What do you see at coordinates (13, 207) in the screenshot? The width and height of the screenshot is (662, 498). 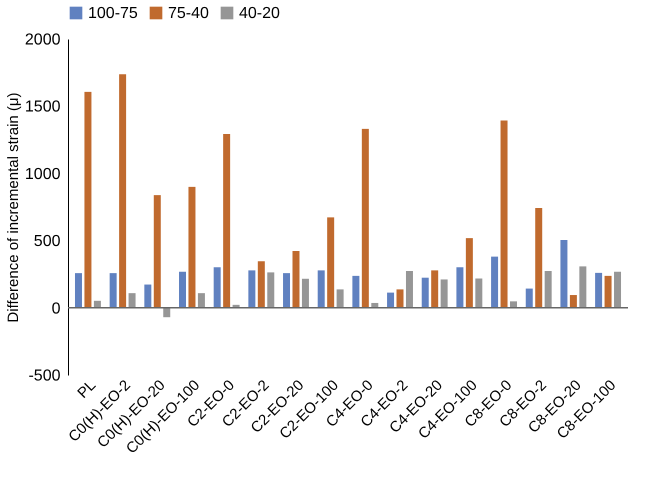 I see `y-axis-title: Difference of incremental strain (μ)` at bounding box center [13, 207].